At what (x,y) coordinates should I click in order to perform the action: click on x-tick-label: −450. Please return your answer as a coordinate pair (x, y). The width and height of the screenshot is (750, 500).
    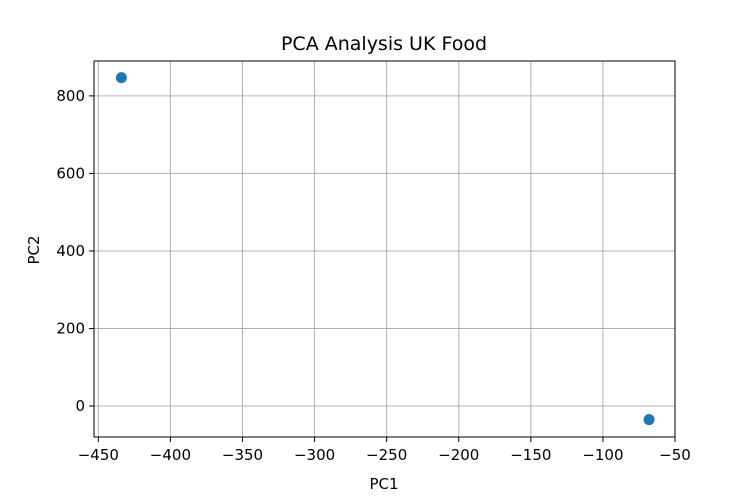
    Looking at the image, I should click on (98, 455).